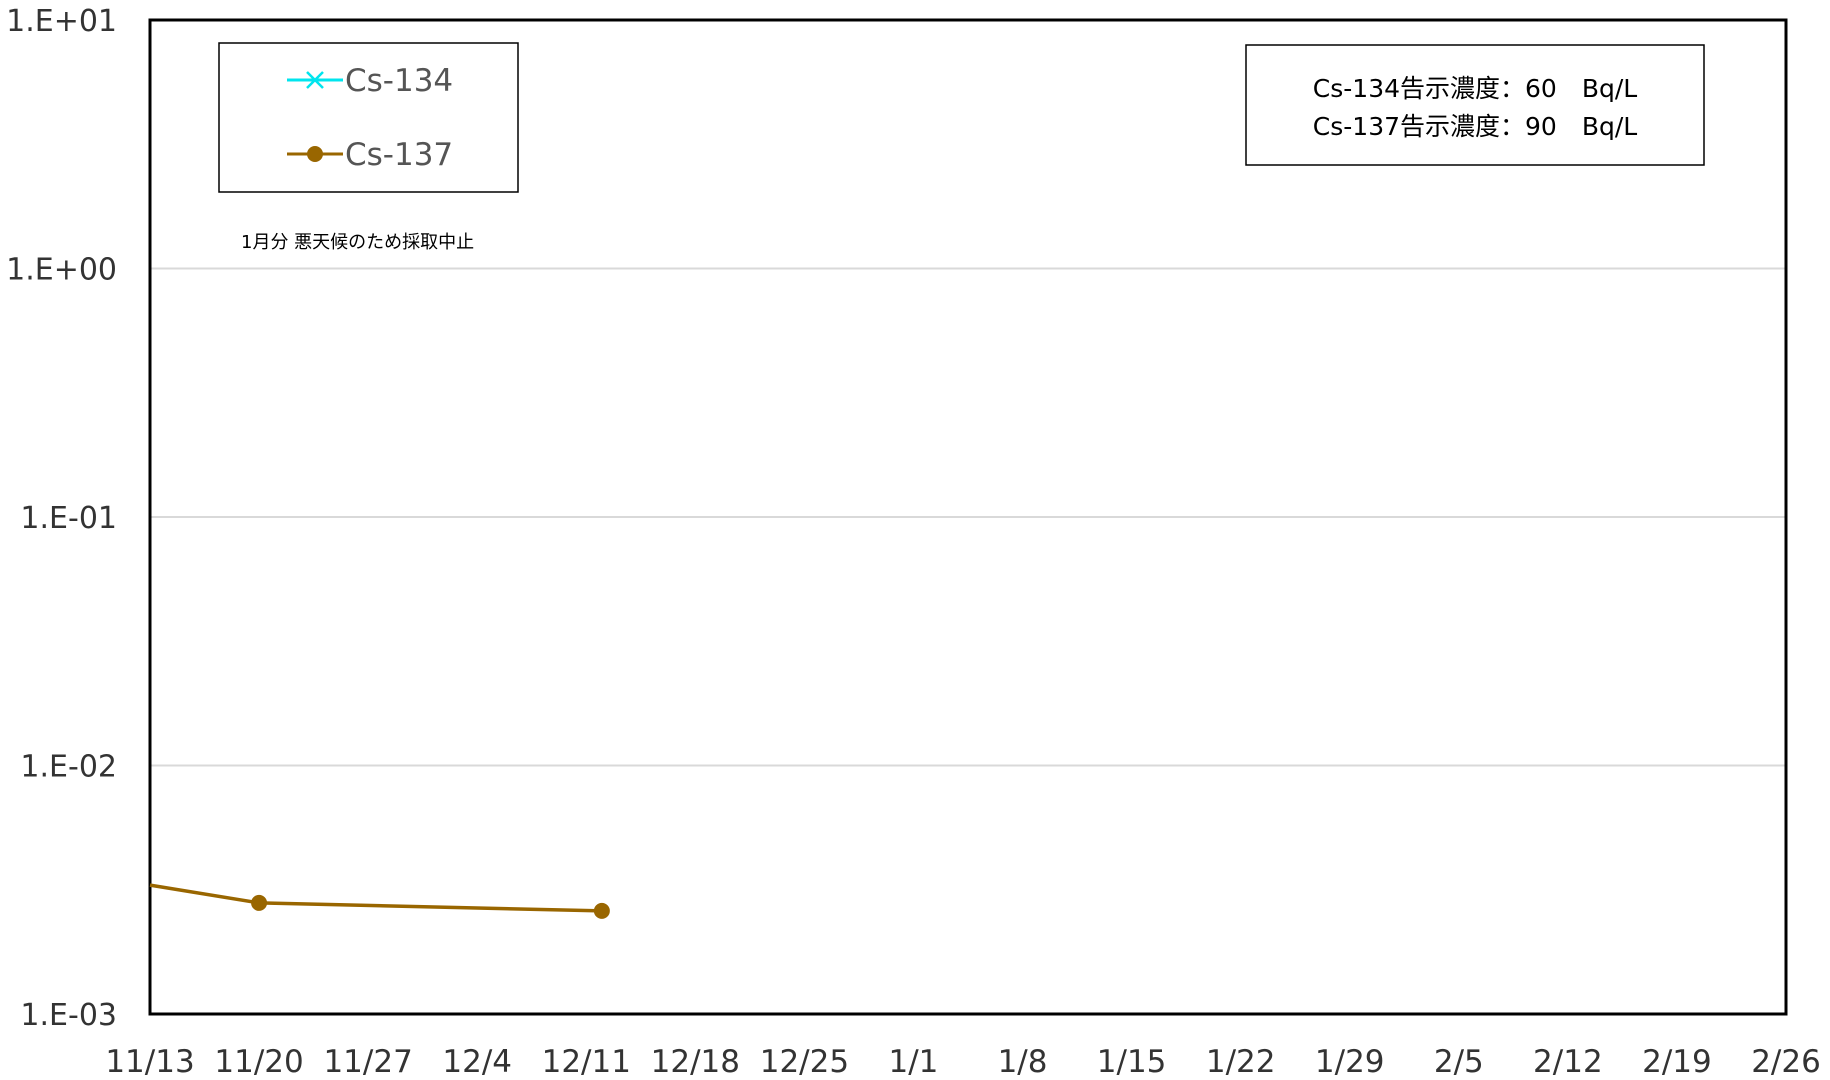 The image size is (1830, 1080). What do you see at coordinates (68, 767) in the screenshot?
I see `y-tick-label: 1.E-02` at bounding box center [68, 767].